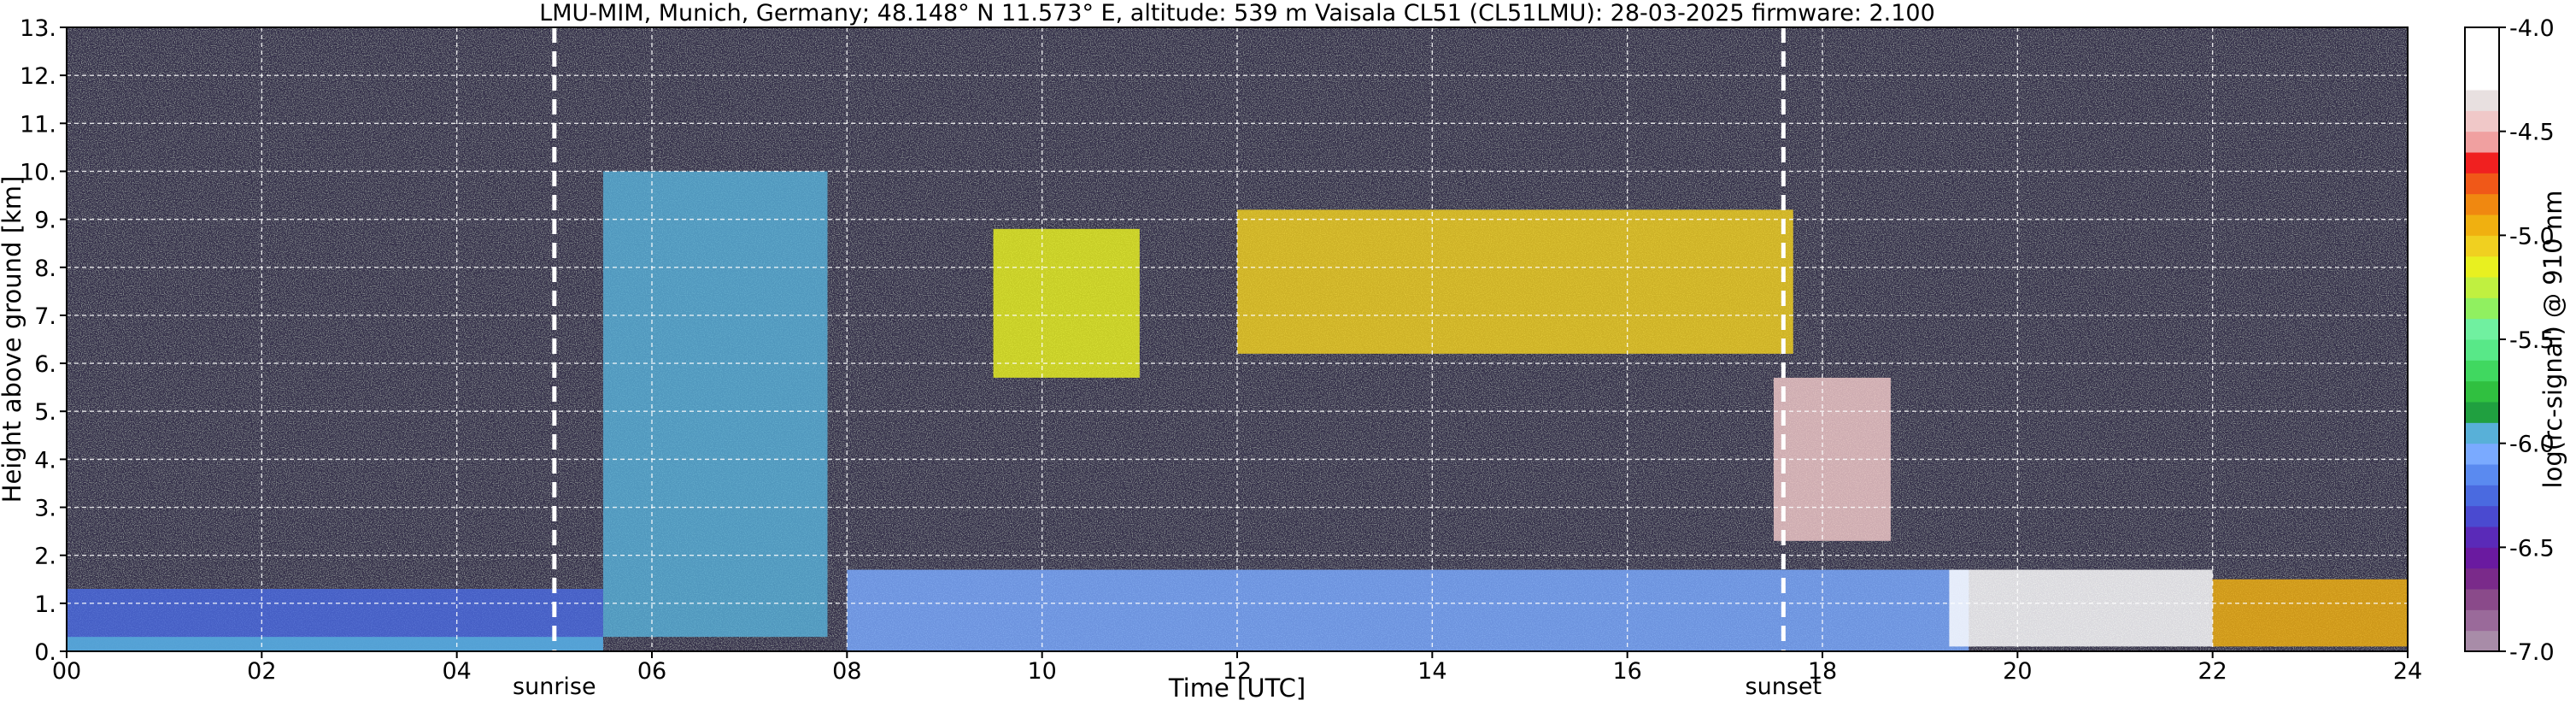  Describe the element at coordinates (45, 460) in the screenshot. I see `y-tick-label: 4.` at that location.